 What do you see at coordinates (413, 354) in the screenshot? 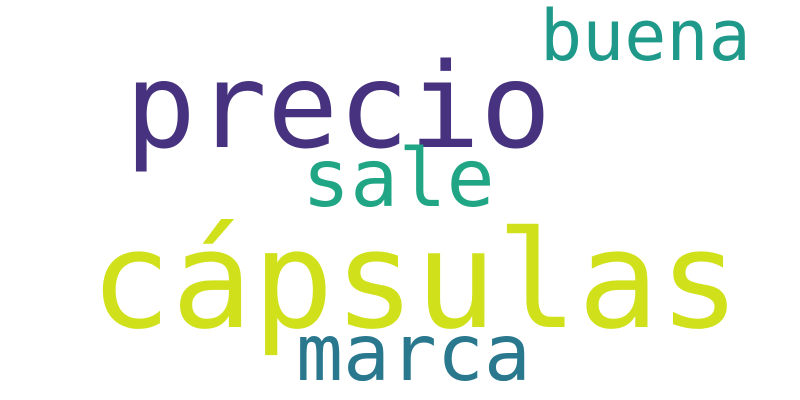
I see `word-marca: marca` at bounding box center [413, 354].